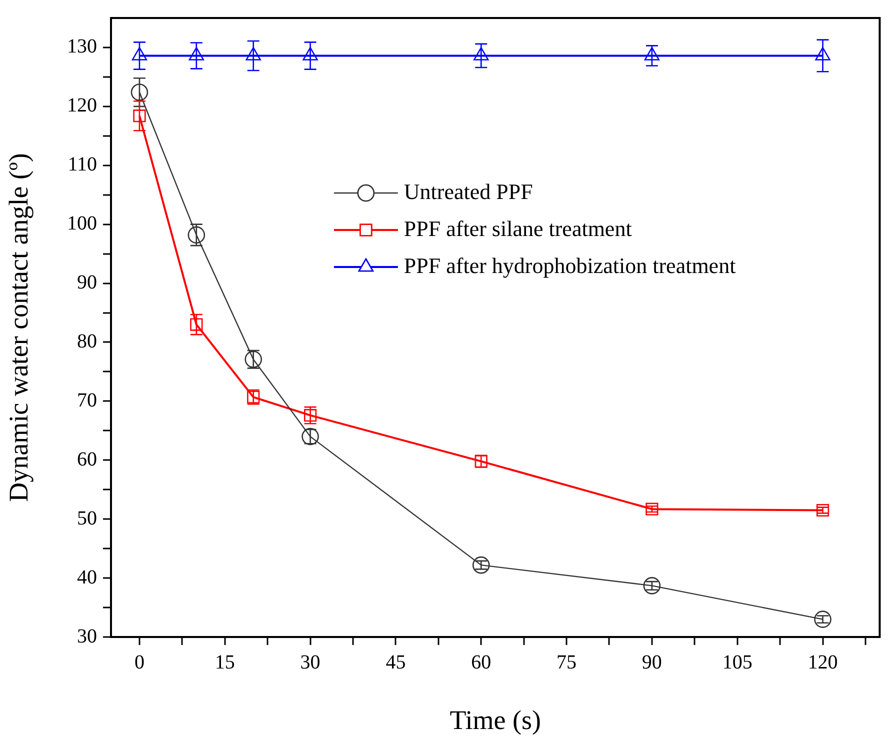 The height and width of the screenshot is (742, 889). Describe the element at coordinates (82, 165) in the screenshot. I see `y-tick-label: 110` at that location.